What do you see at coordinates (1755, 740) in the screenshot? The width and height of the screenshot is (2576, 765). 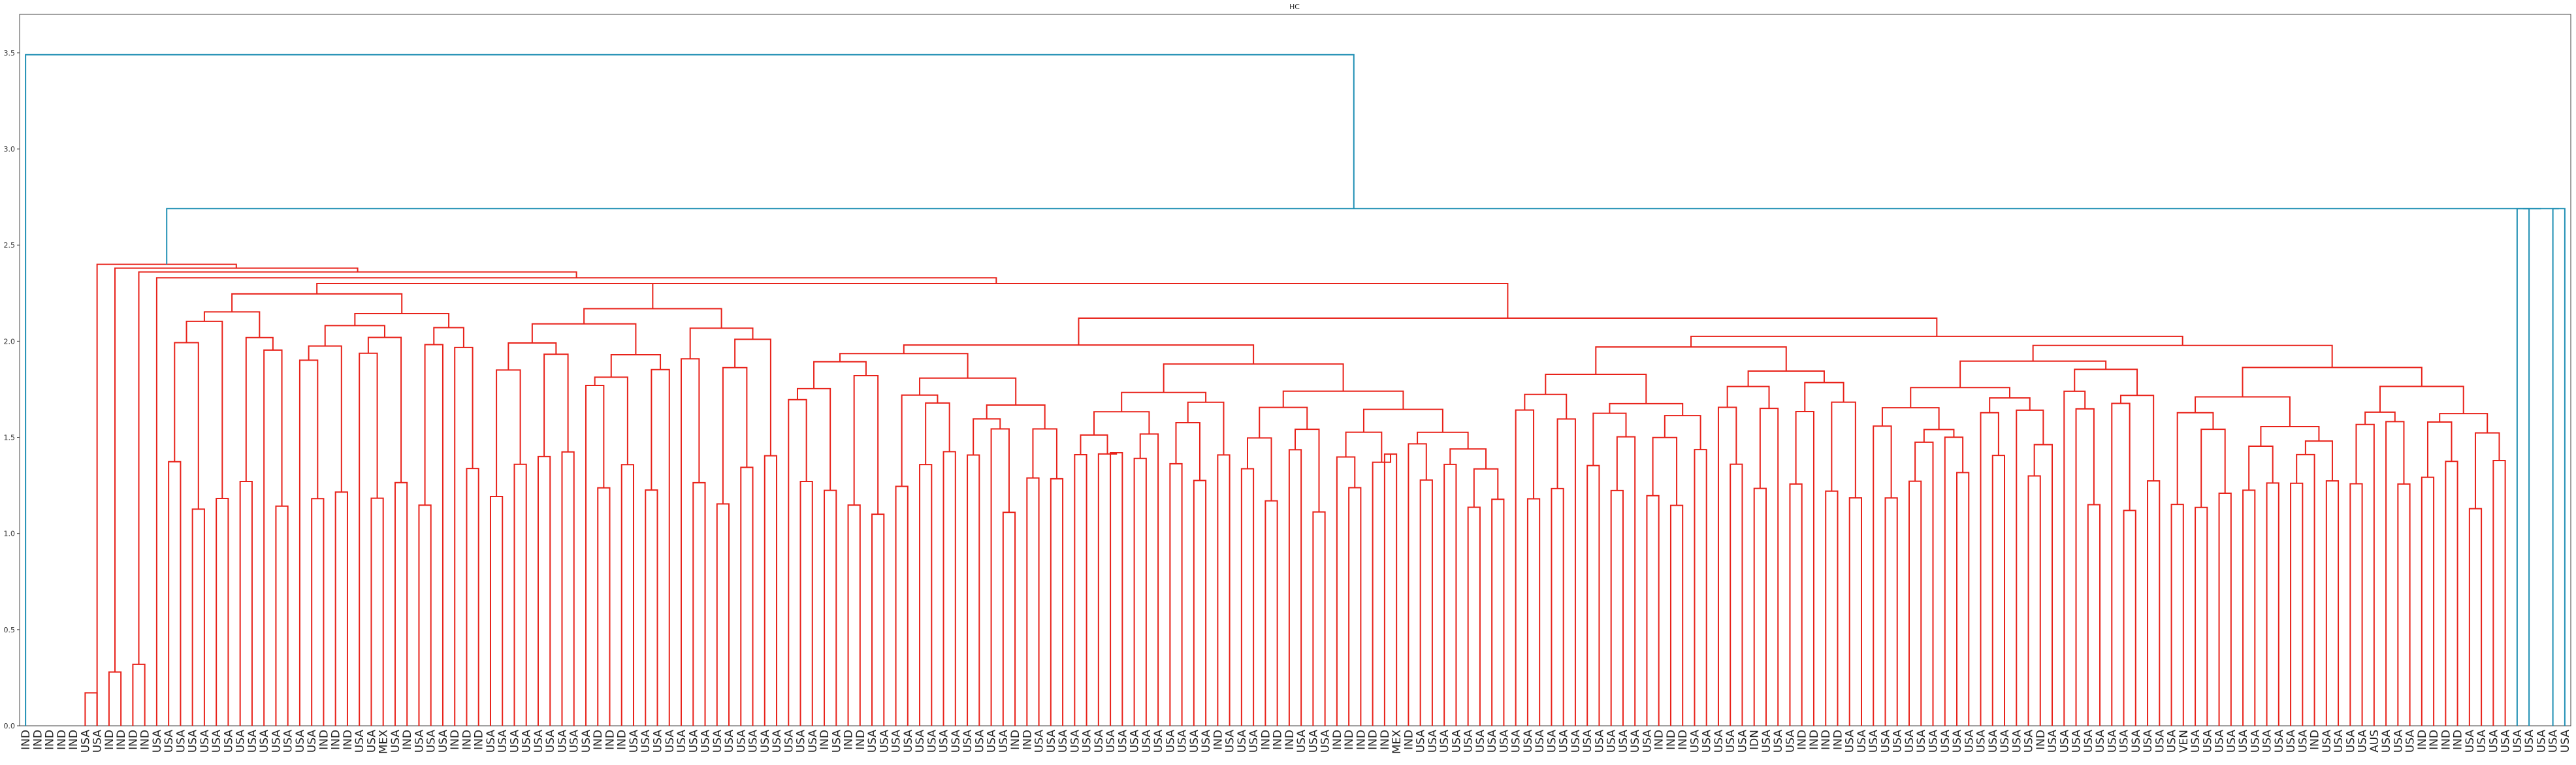 I see `leaf-label: IDN` at bounding box center [1755, 740].